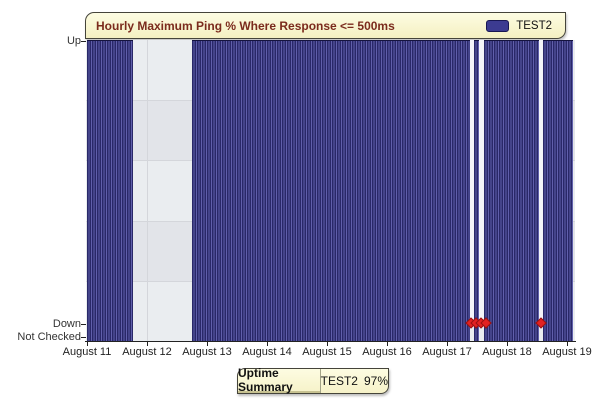 The width and height of the screenshot is (600, 400). Describe the element at coordinates (534, 25) in the screenshot. I see `legend-label: TEST2` at that location.